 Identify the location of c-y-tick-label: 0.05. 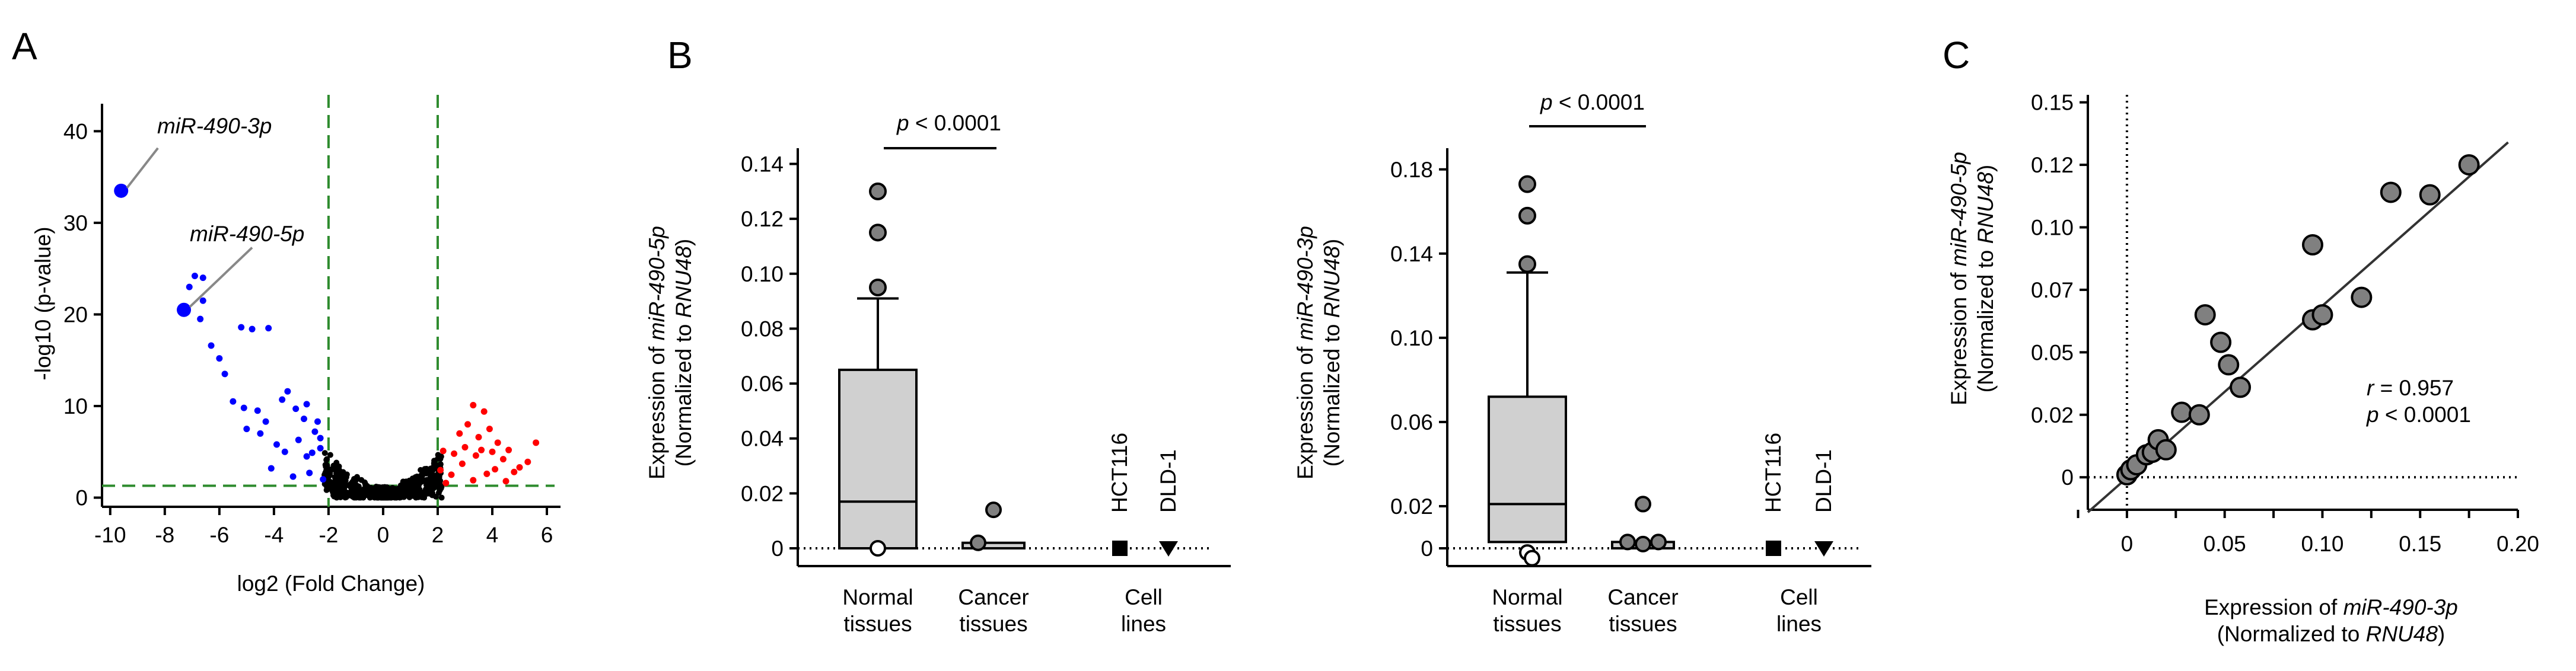
(2052, 352).